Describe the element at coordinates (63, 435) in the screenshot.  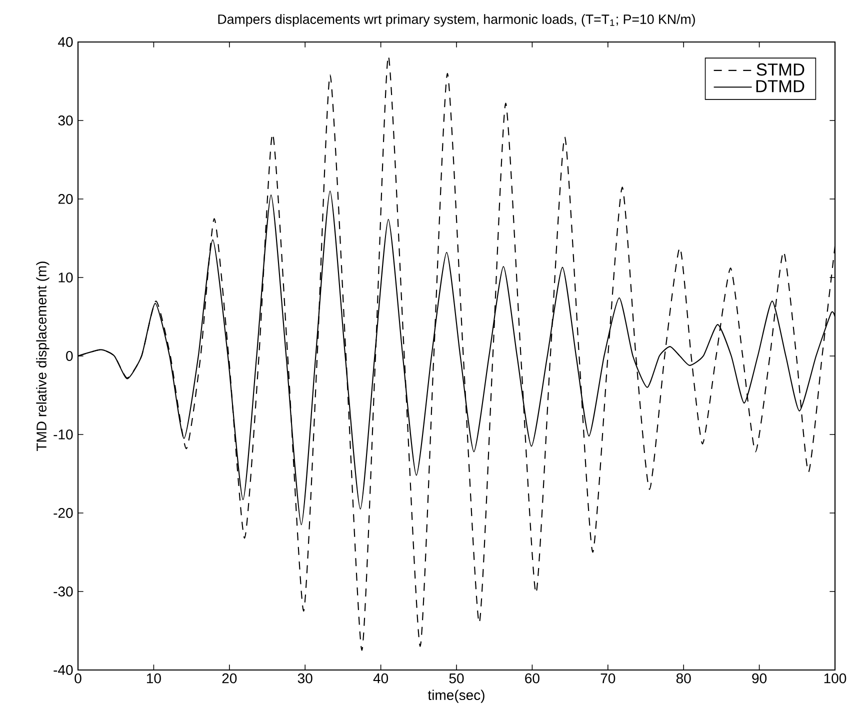
I see `y-tick-label: -10` at that location.